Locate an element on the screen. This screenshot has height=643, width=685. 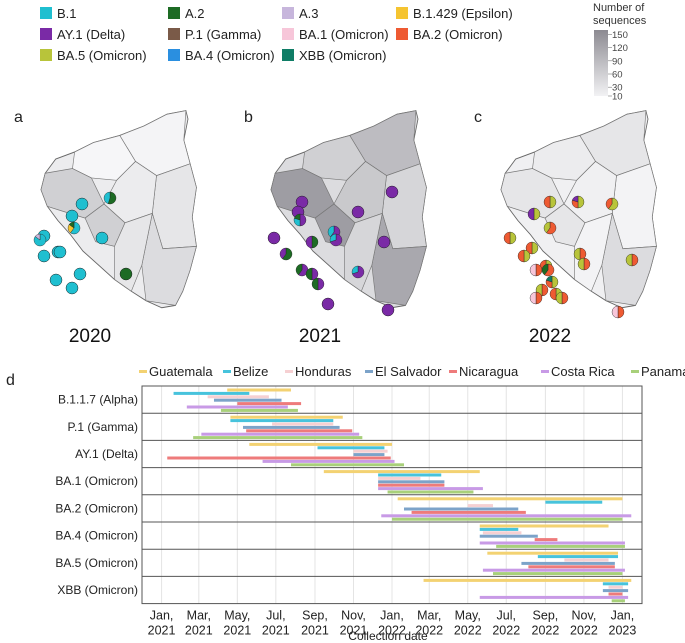
country-map is located at coordinates (118, 209).